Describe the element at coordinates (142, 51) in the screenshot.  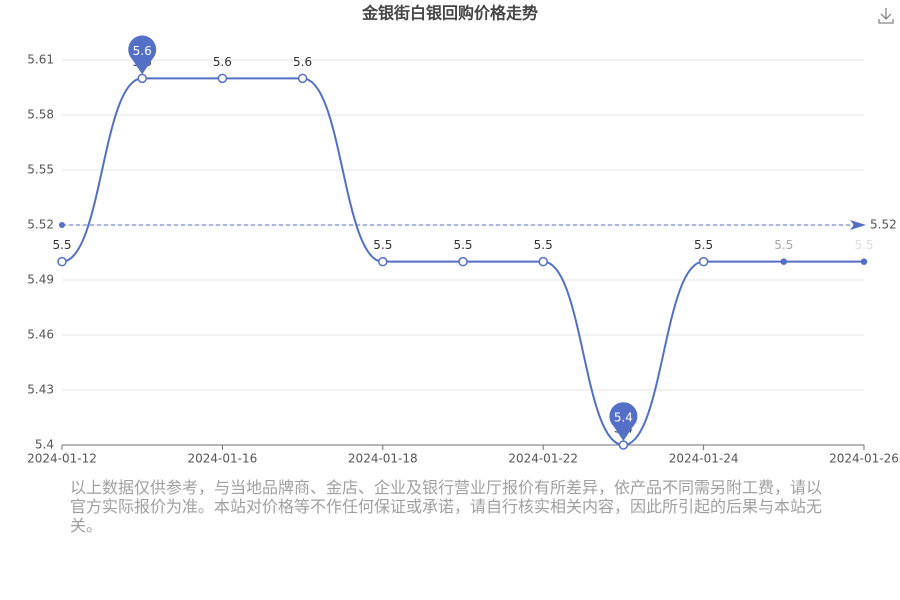
I see `pin-label: 5.6` at that location.